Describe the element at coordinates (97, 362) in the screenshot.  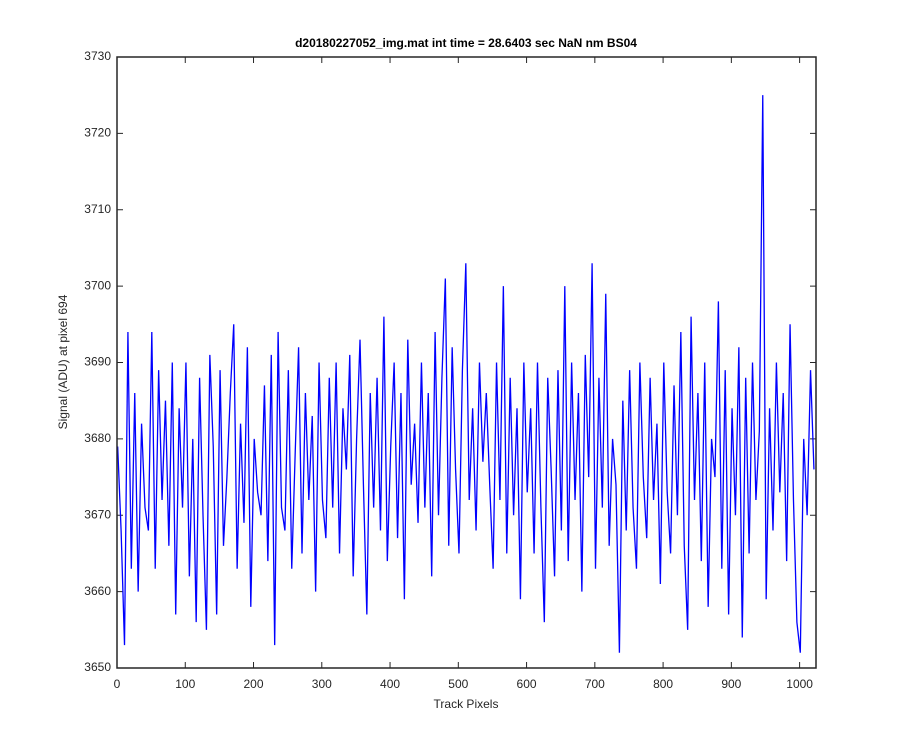
I see `y-tick-label: 3690` at that location.